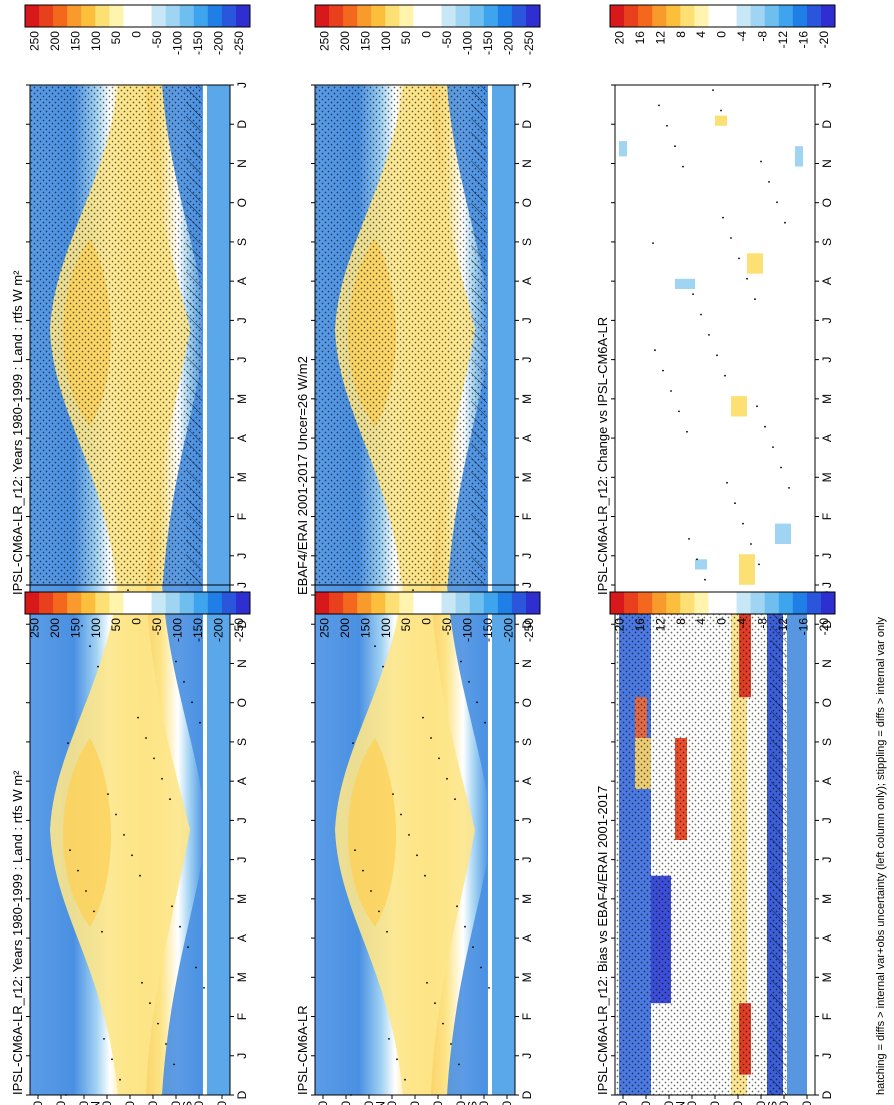  What do you see at coordinates (96, 41) in the screenshot?
I see `colorbar-tick-label: 100` at bounding box center [96, 41].